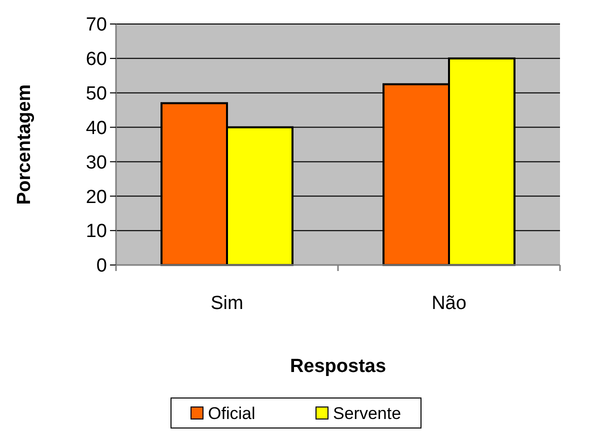  I want to click on y-tick-label: 30, so click(96, 163).